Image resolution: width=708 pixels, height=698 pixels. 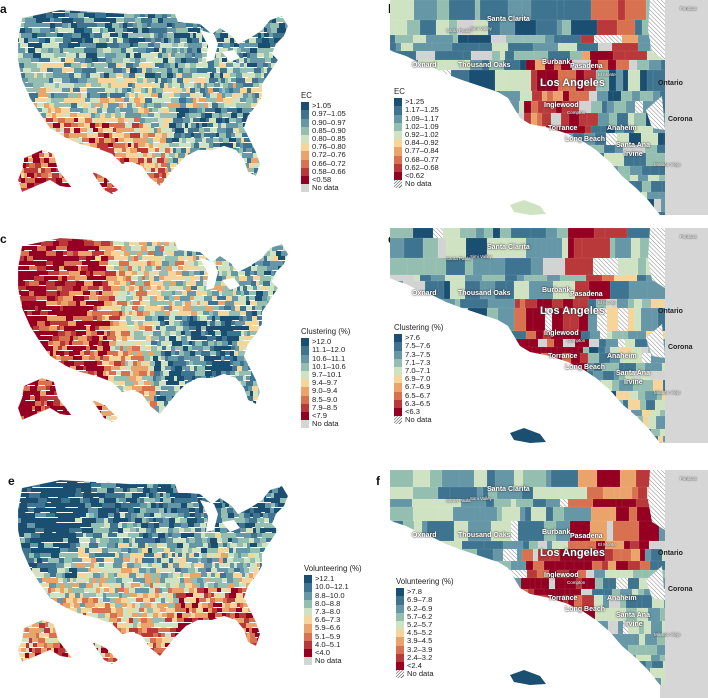 I want to click on legend-label: 10.0–12.1, so click(x=332, y=587).